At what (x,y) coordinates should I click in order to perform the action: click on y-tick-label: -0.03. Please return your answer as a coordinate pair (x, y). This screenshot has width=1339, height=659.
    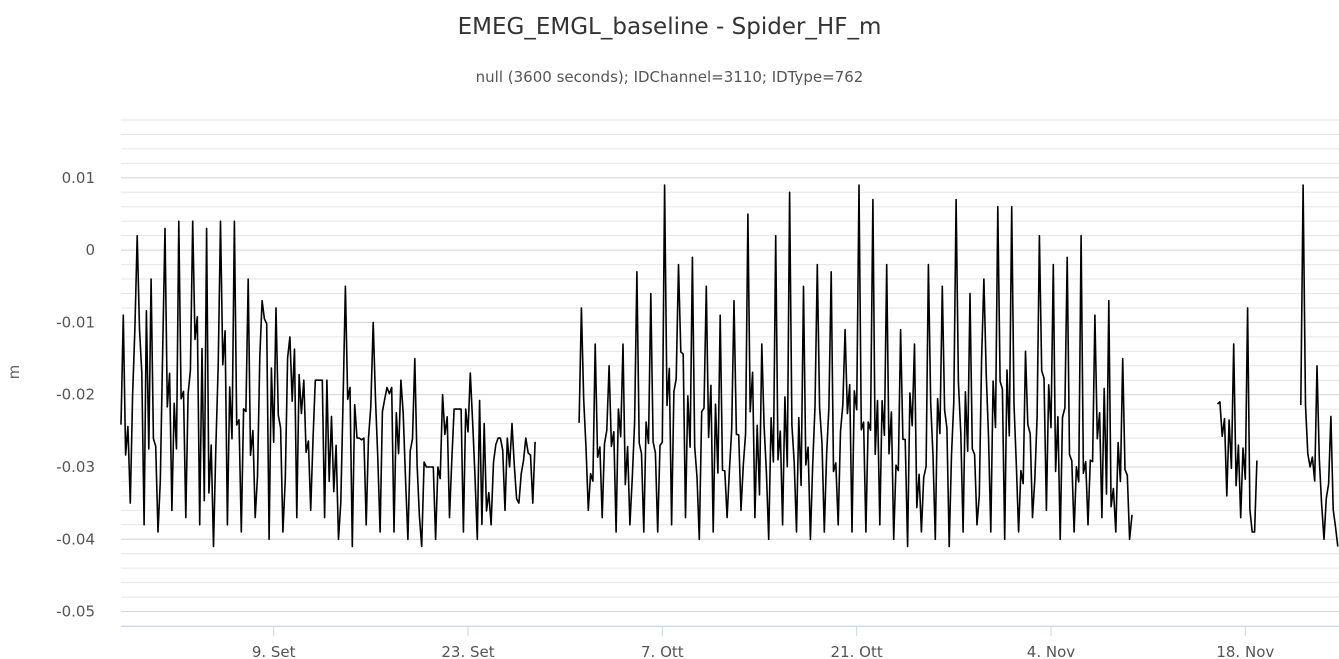
    Looking at the image, I should click on (75, 467).